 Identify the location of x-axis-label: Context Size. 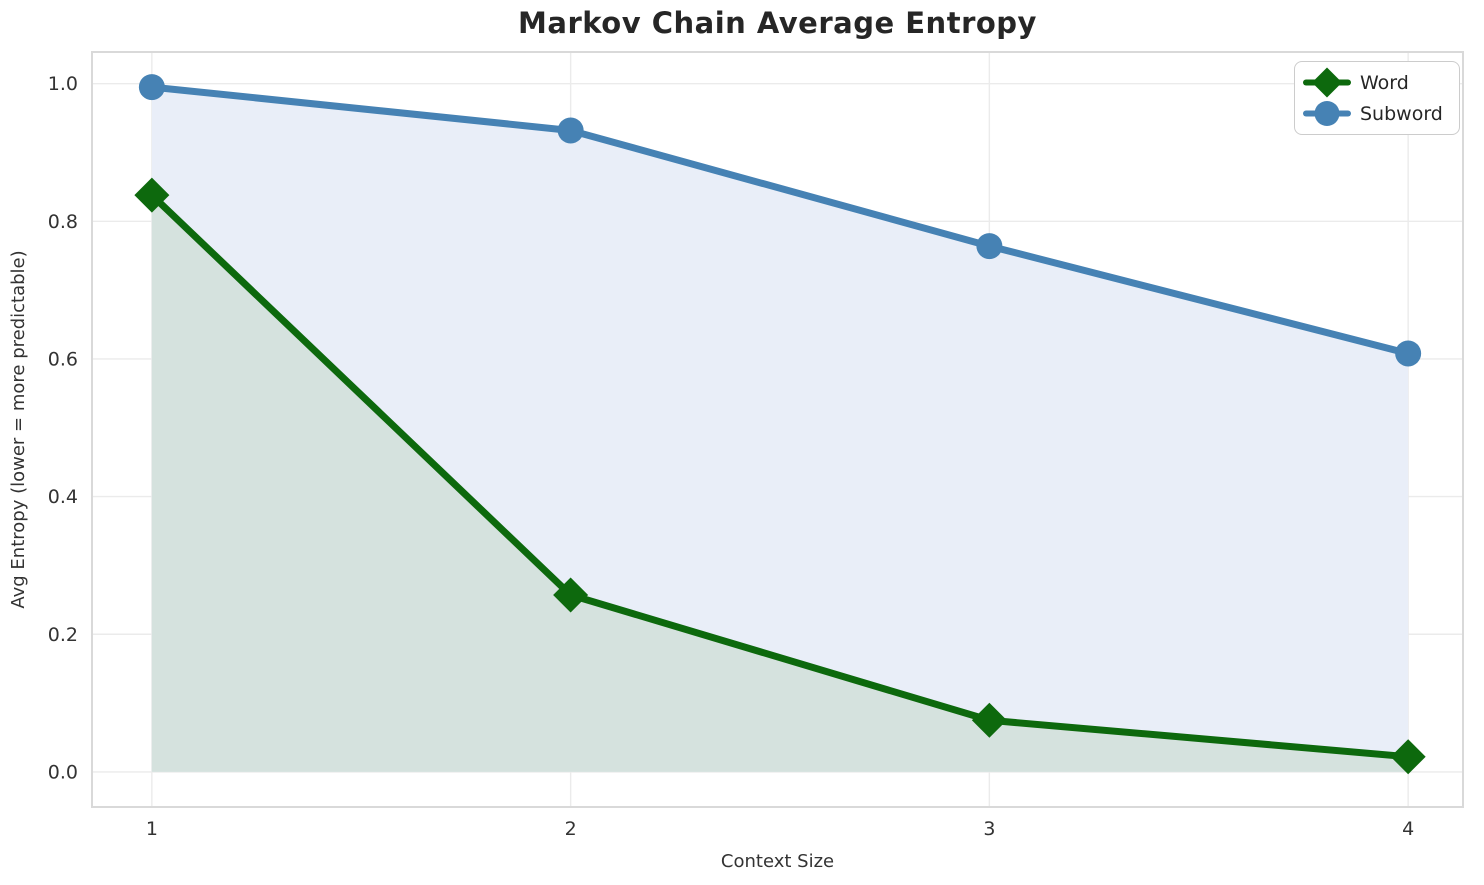
(777, 861).